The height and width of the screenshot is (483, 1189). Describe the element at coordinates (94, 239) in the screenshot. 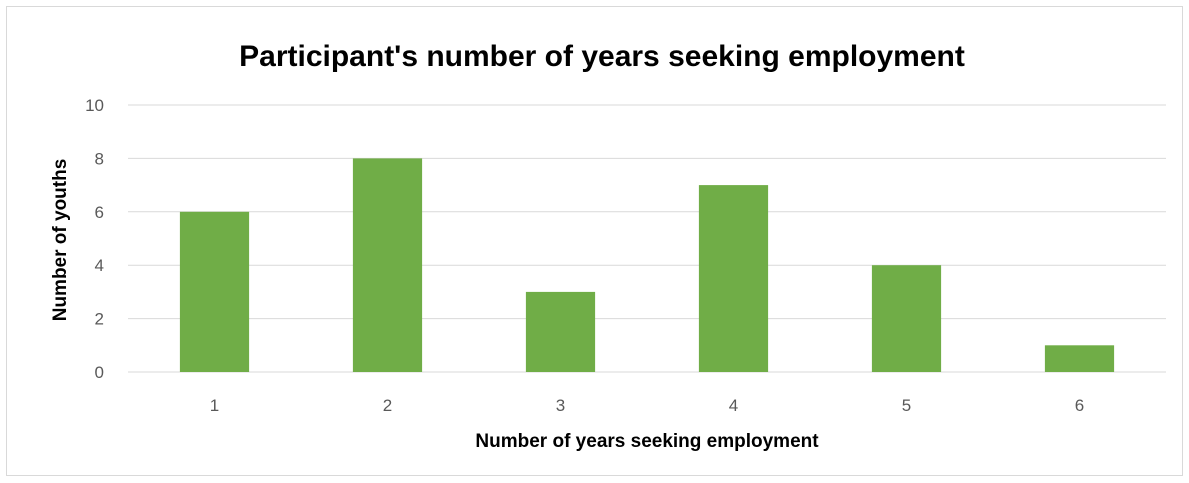

I see `y-tick-labels: 0 2 4 6 8 10` at that location.